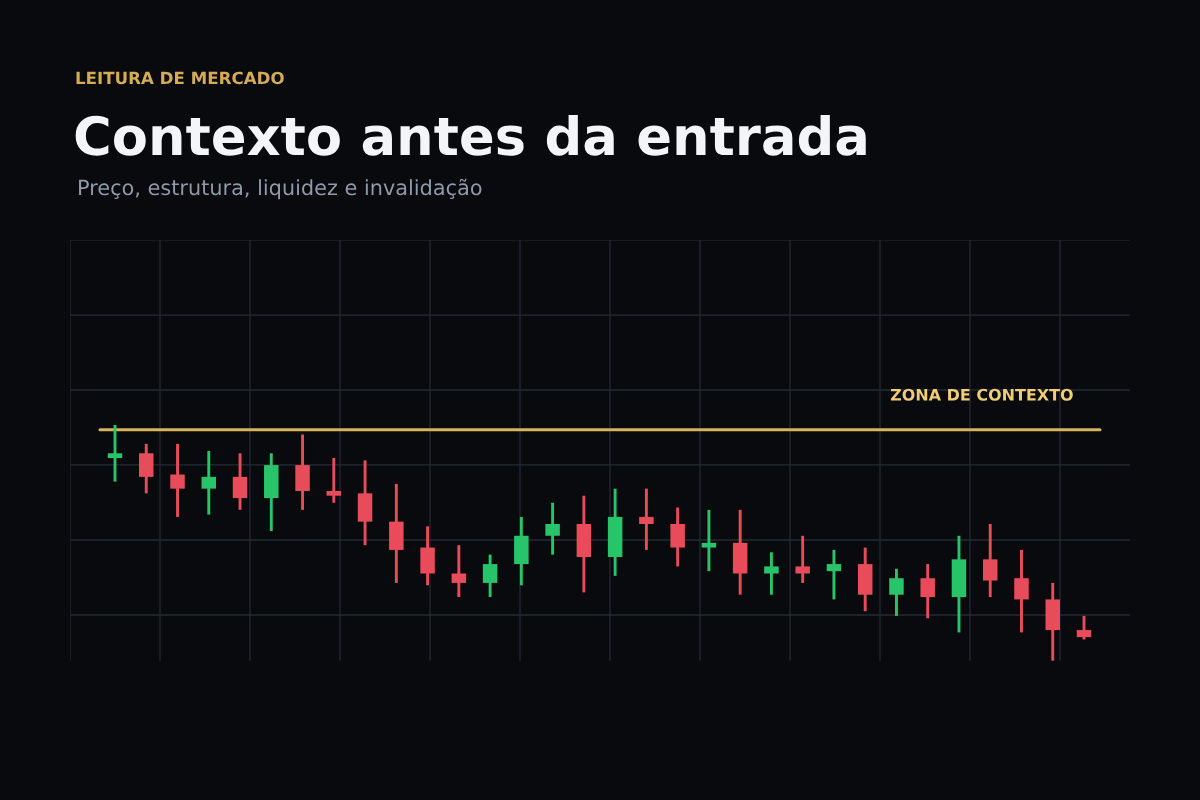 The height and width of the screenshot is (800, 1200). I want to click on chart-title: Contexto antes da entrada, so click(470, 135).